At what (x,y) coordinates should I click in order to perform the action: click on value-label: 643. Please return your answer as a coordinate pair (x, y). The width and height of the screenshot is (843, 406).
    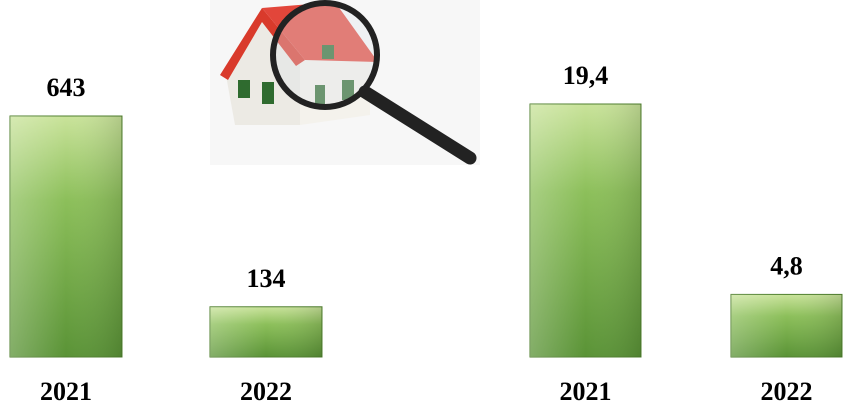
    Looking at the image, I should click on (66, 87).